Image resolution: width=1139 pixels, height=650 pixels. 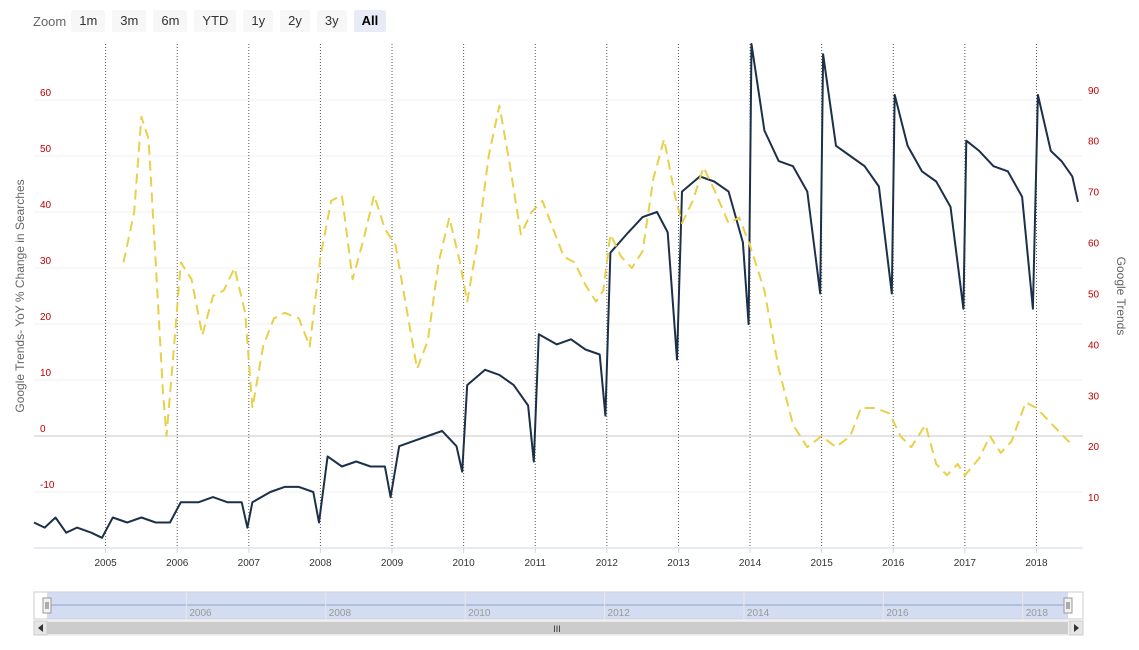 What do you see at coordinates (46, 149) in the screenshot?
I see `left-axis-tick-label: 50` at bounding box center [46, 149].